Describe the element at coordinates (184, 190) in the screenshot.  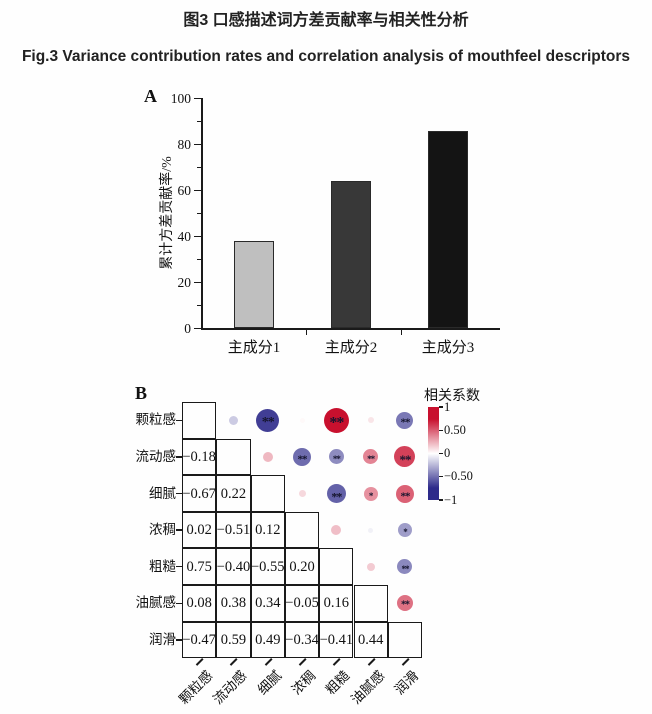
I see `y-axis-tick-label: 60` at that location.